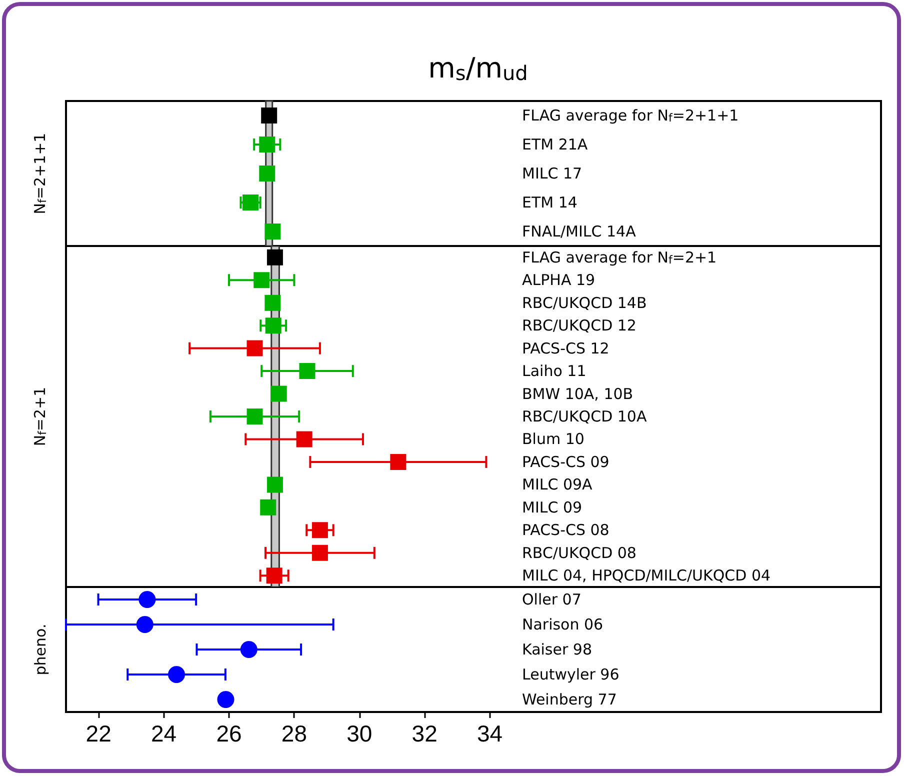  What do you see at coordinates (566, 530) in the screenshot?
I see `y-tick-label: PACS-CS 08` at bounding box center [566, 530].